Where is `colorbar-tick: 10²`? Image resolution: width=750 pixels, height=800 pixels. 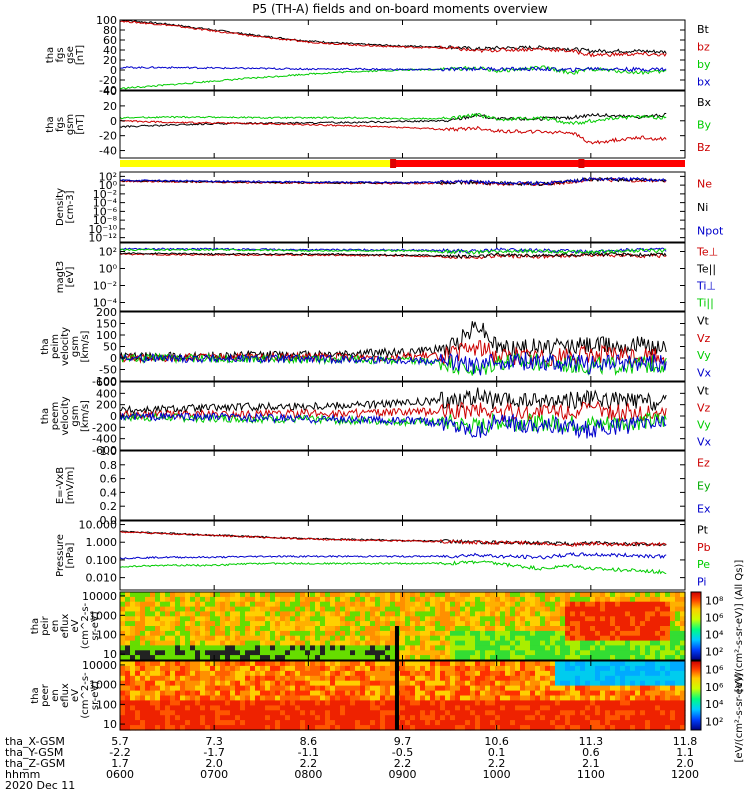 colorbar-tick: 10² is located at coordinates (714, 721).